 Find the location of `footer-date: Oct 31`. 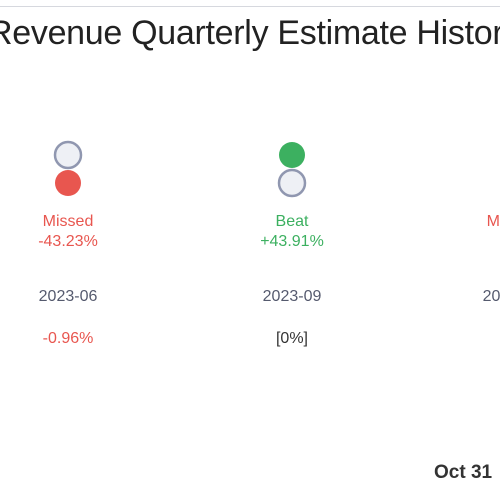

footer-date: Oct 31 is located at coordinates (463, 472).